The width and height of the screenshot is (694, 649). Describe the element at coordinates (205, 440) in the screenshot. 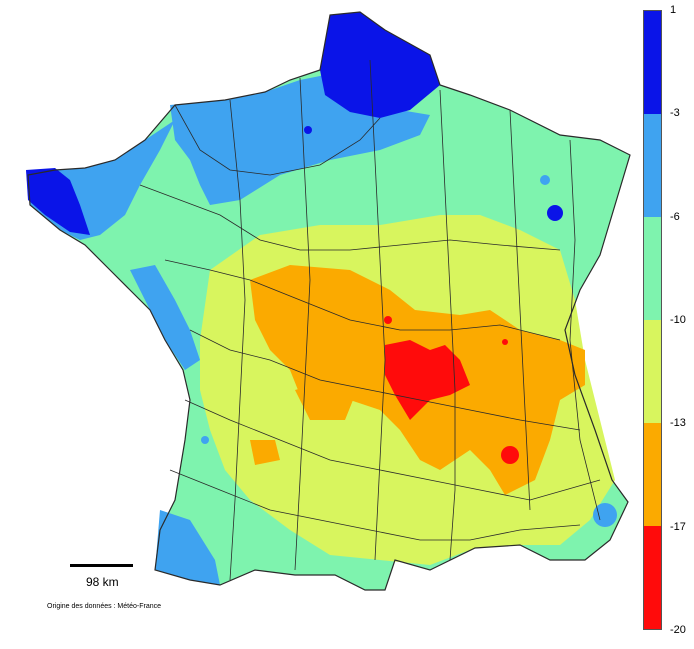

I see `blue-spot-atlantic` at that location.